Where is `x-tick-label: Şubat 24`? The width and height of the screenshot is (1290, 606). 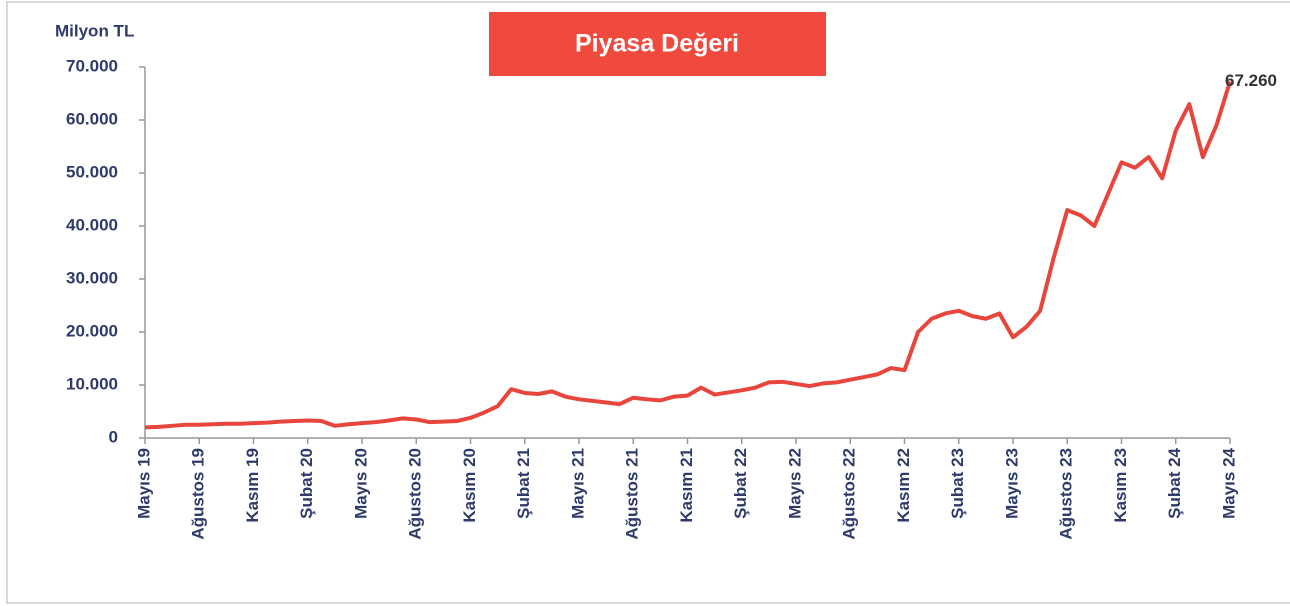
x-tick-label: Şubat 24 is located at coordinates (1174, 482).